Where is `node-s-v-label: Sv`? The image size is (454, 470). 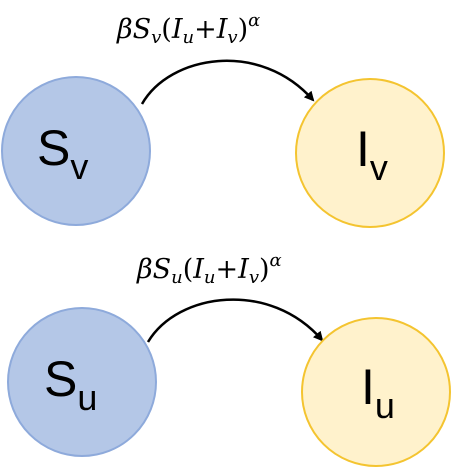 node-s-v-label: Sv is located at coordinates (62, 153).